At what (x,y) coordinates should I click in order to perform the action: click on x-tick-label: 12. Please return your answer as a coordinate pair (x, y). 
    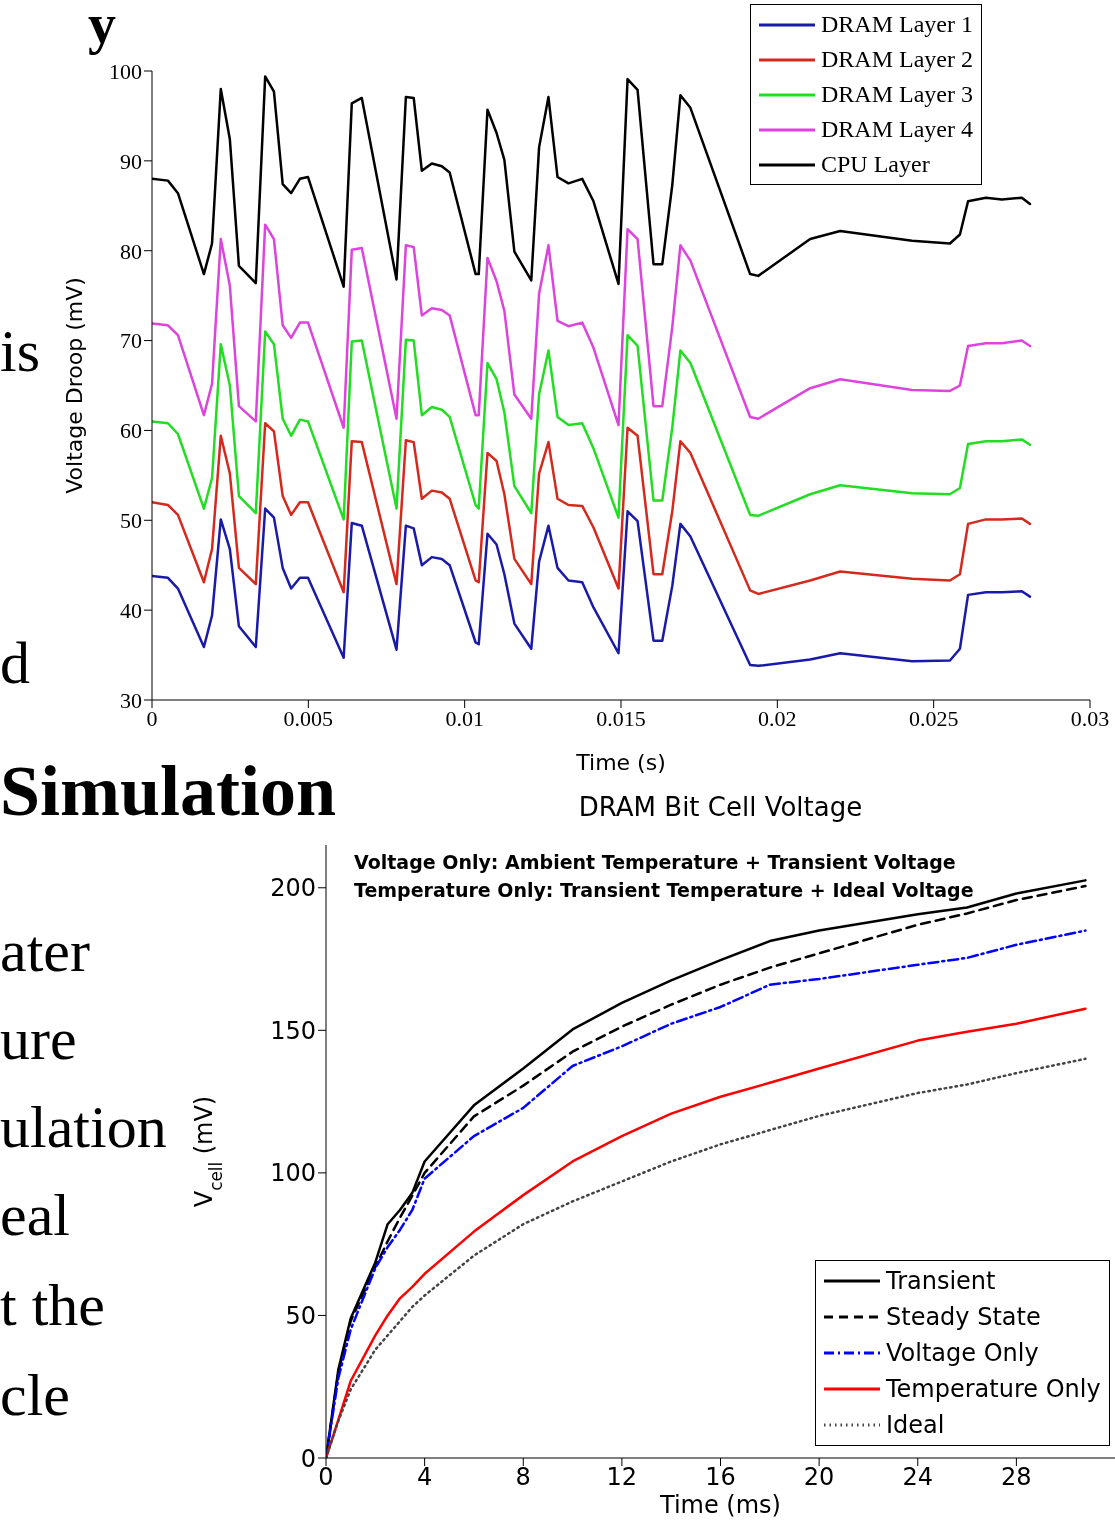
    Looking at the image, I should click on (622, 1477).